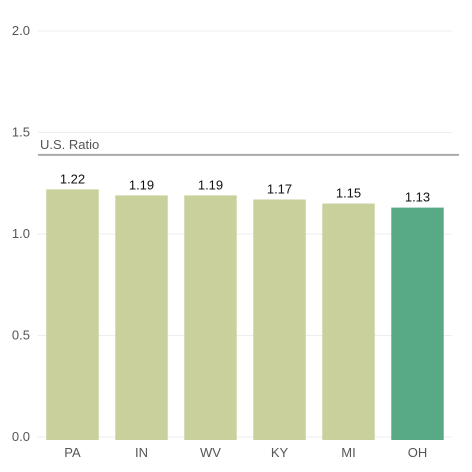 The image size is (472, 472). Describe the element at coordinates (210, 317) in the screenshot. I see `bar-wv` at that location.